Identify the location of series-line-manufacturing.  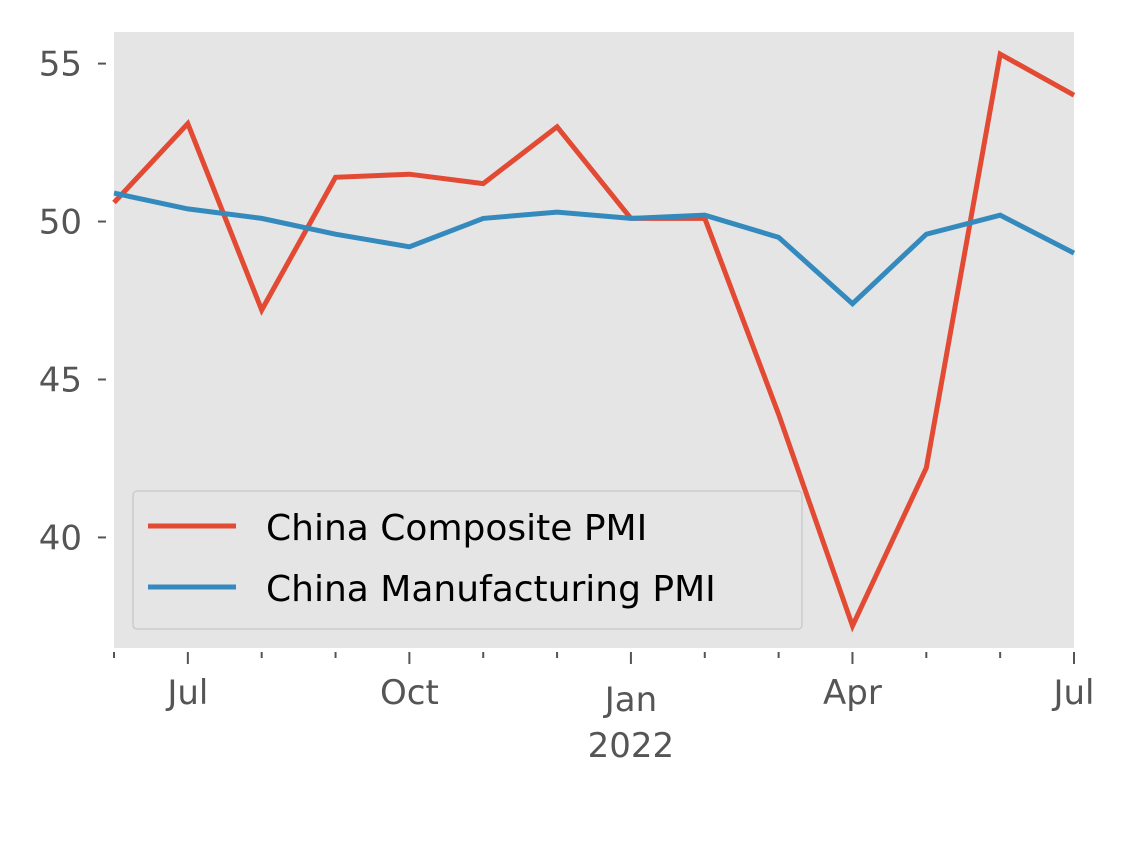
(594, 249).